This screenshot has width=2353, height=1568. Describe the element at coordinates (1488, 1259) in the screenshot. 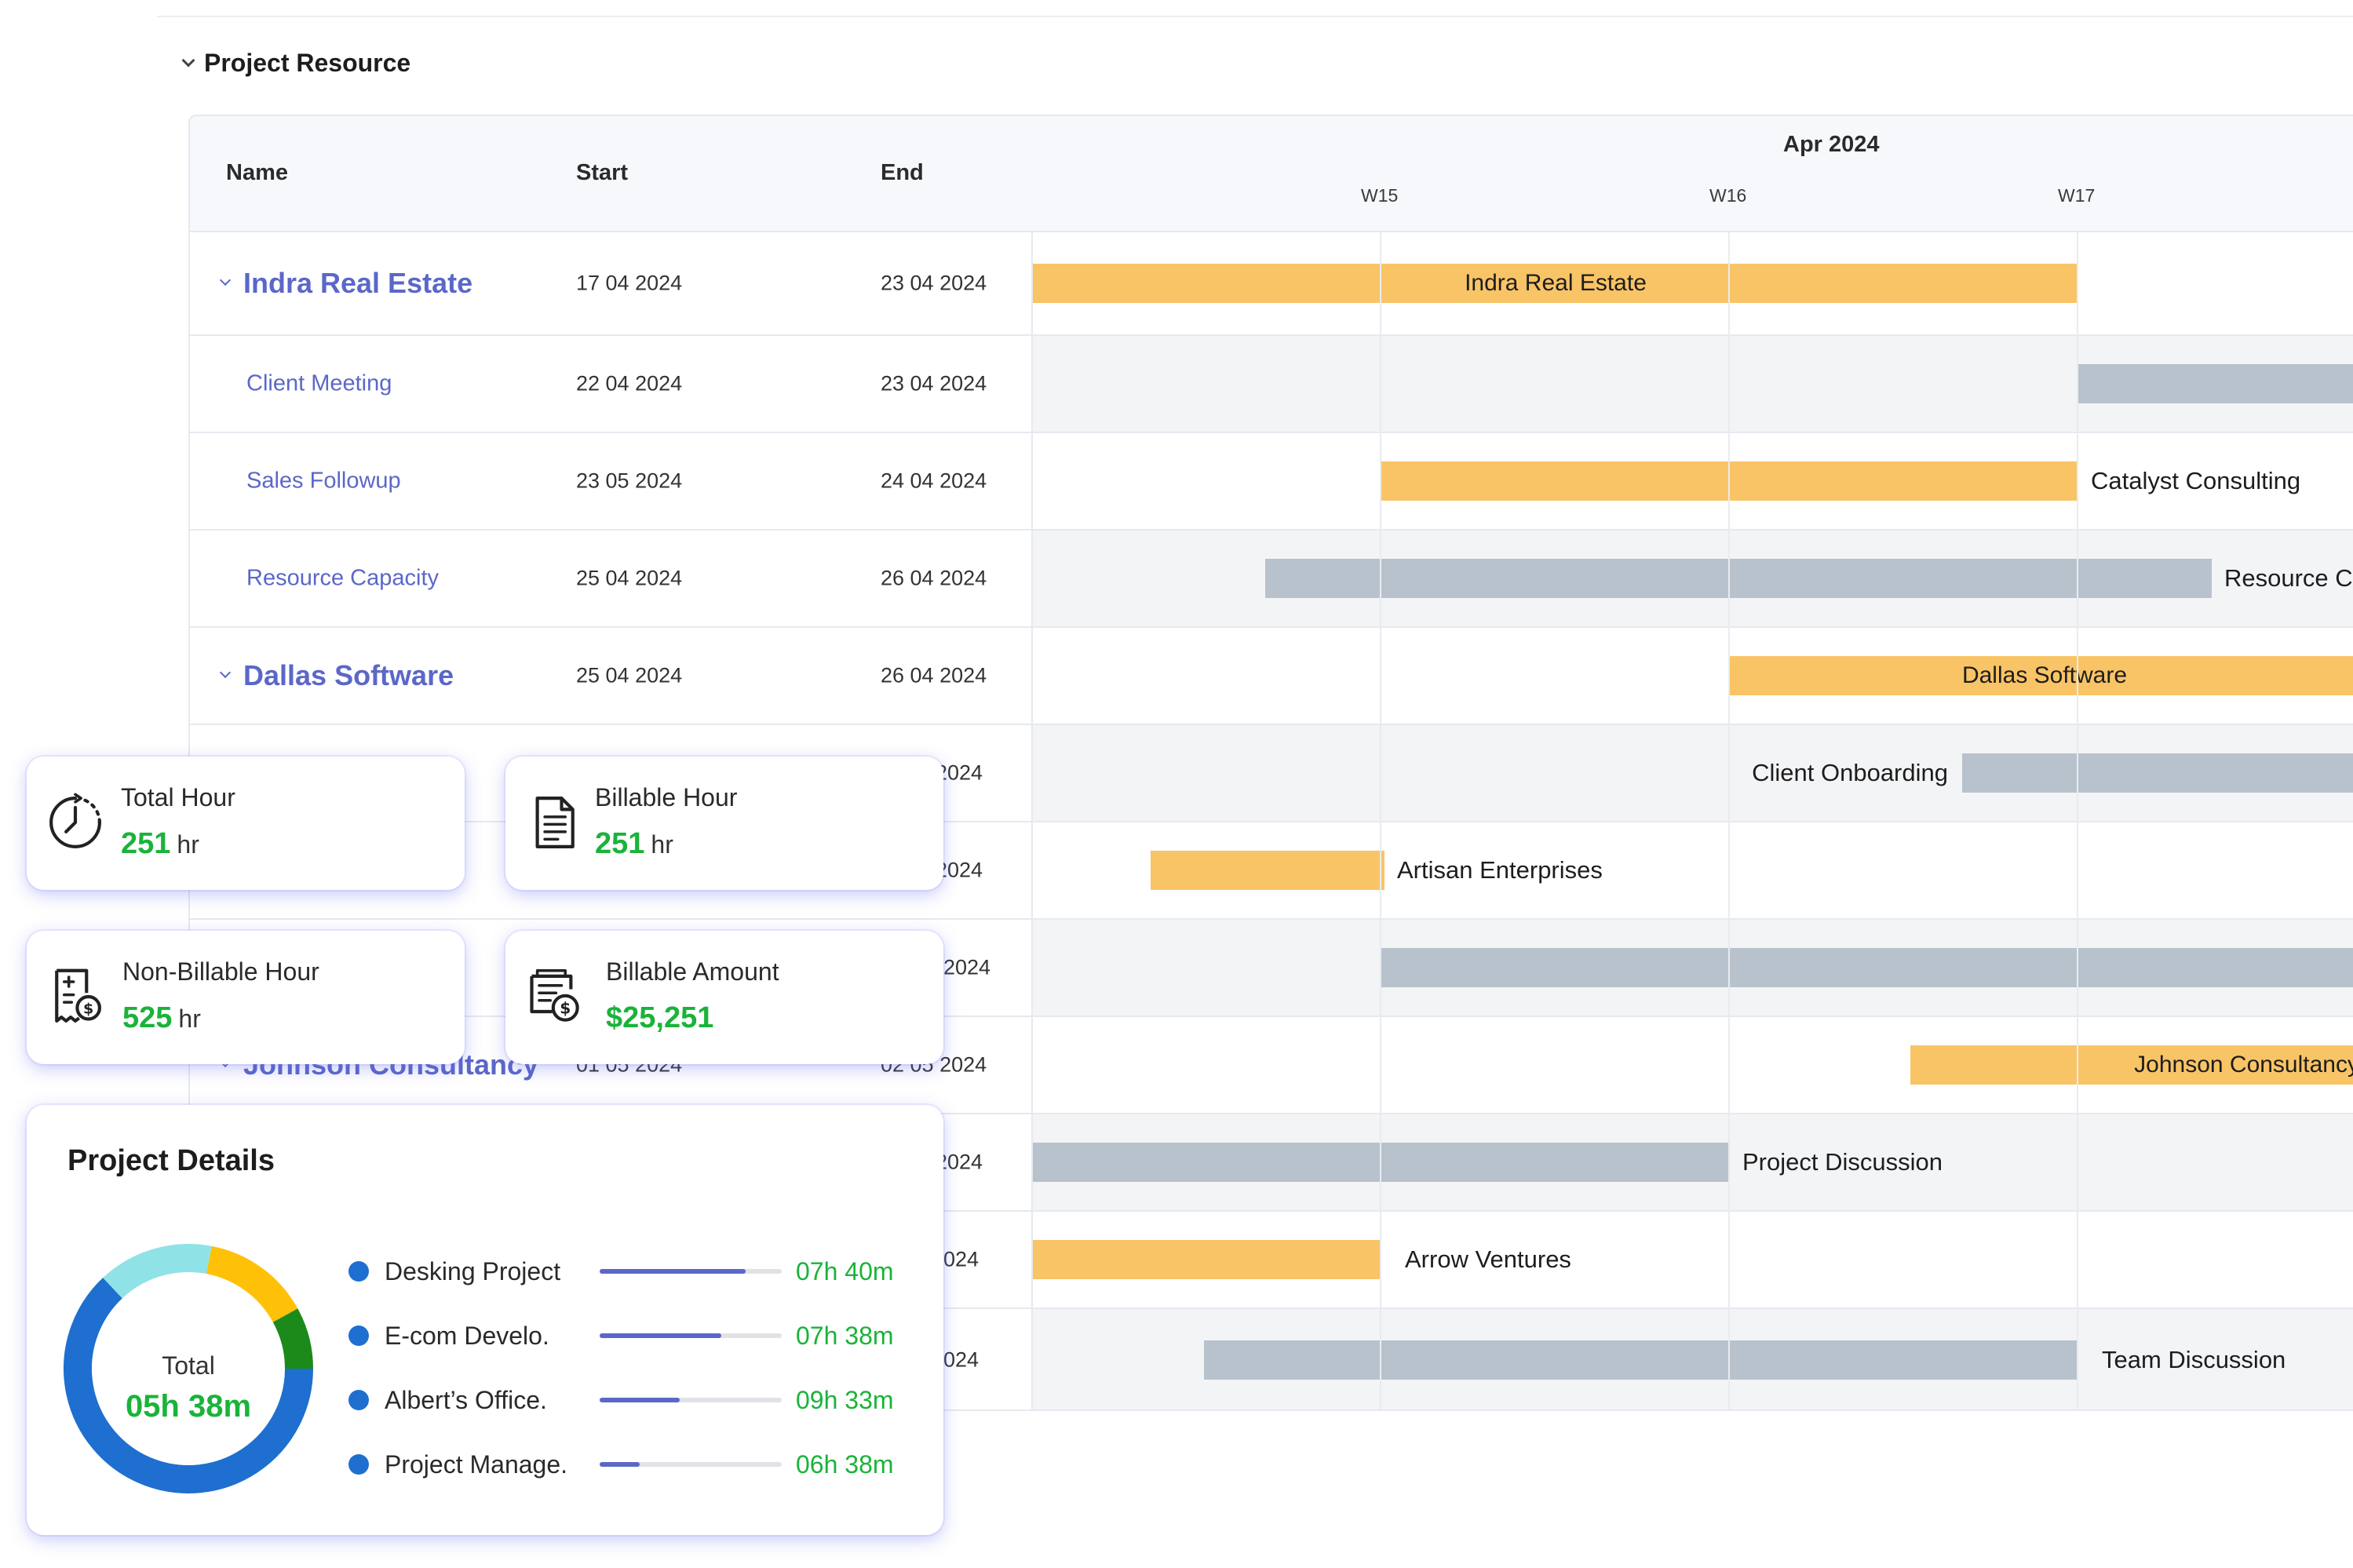

I see `bar-label: Arrow Ventures` at that location.